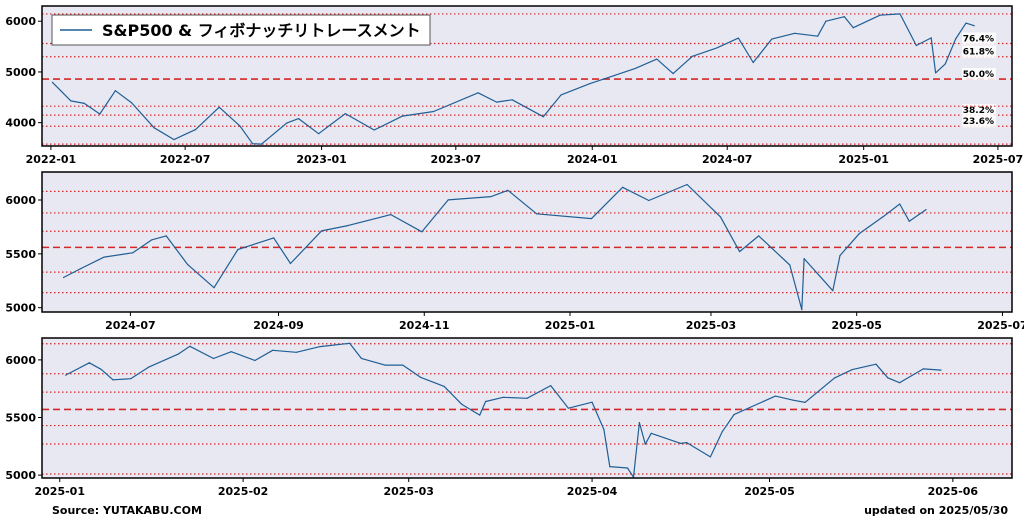  I want to click on x-tick-label: 2025-04, so click(592, 491).